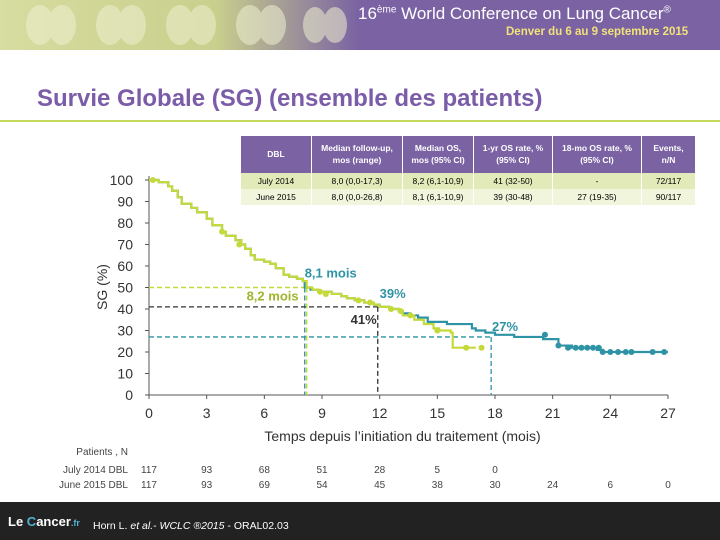  I want to click on annotation-label: 8,2 mois, so click(273, 296).